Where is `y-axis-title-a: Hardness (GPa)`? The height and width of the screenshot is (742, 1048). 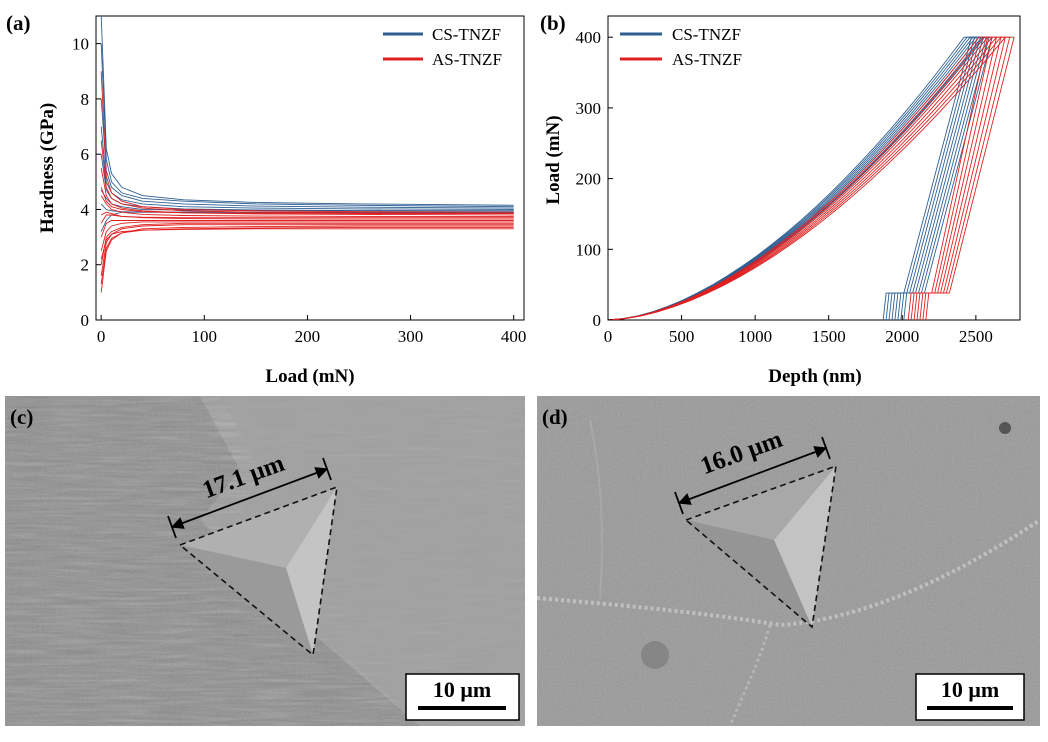
y-axis-title-a: Hardness (GPa) is located at coordinates (47, 168).